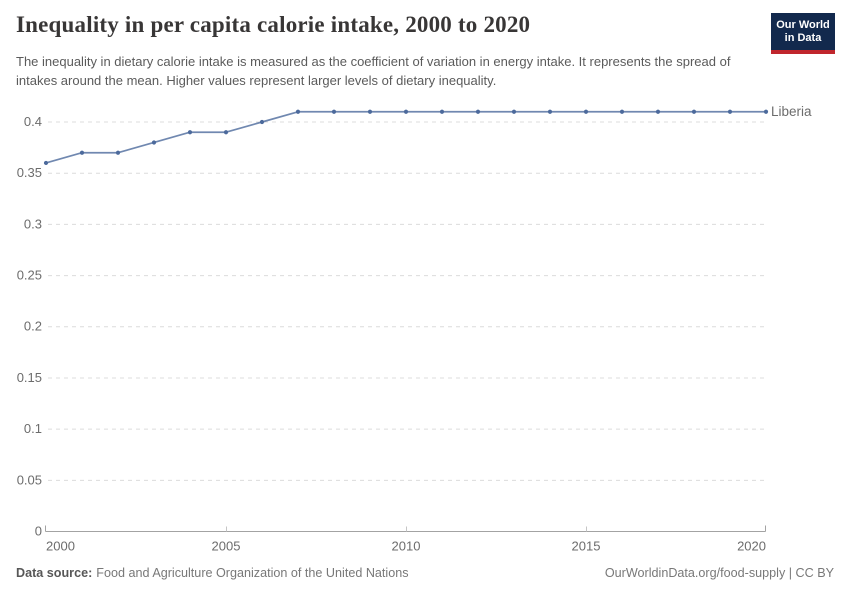 The height and width of the screenshot is (600, 850). Describe the element at coordinates (334, 111) in the screenshot. I see `data-point-2008` at that location.